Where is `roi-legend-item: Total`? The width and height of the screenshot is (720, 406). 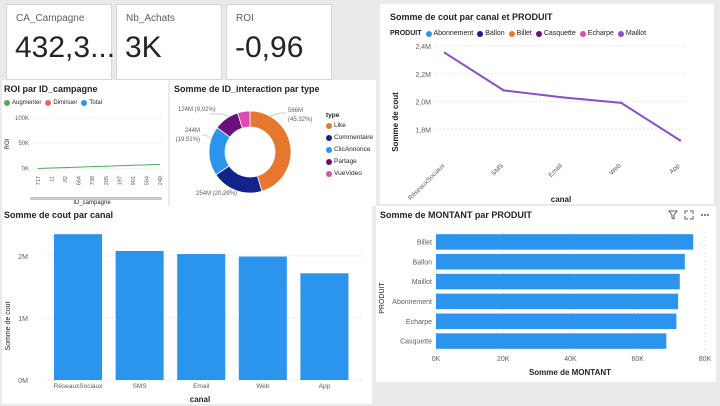
roi-legend-item: Total is located at coordinates (91, 103).